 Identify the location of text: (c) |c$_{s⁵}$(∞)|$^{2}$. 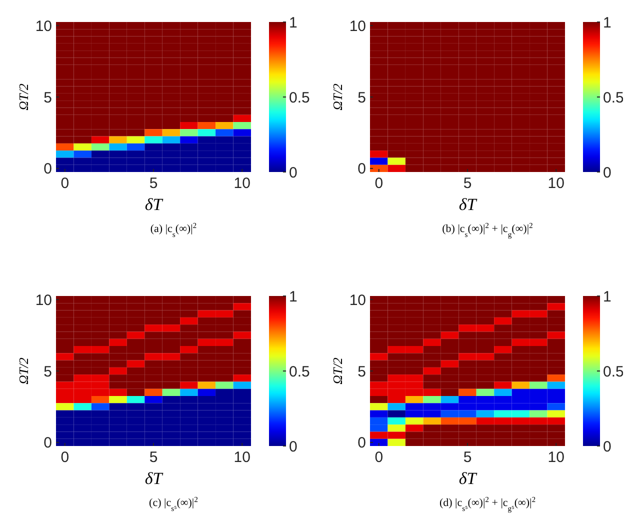
(173, 503).